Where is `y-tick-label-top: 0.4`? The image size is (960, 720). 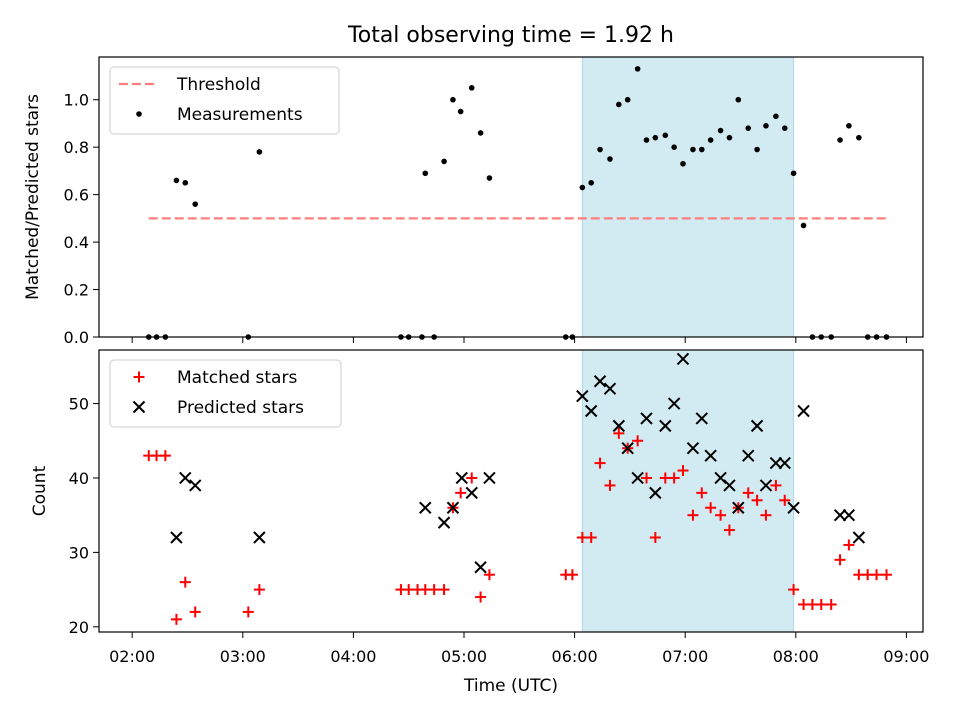 y-tick-label-top: 0.4 is located at coordinates (76, 242).